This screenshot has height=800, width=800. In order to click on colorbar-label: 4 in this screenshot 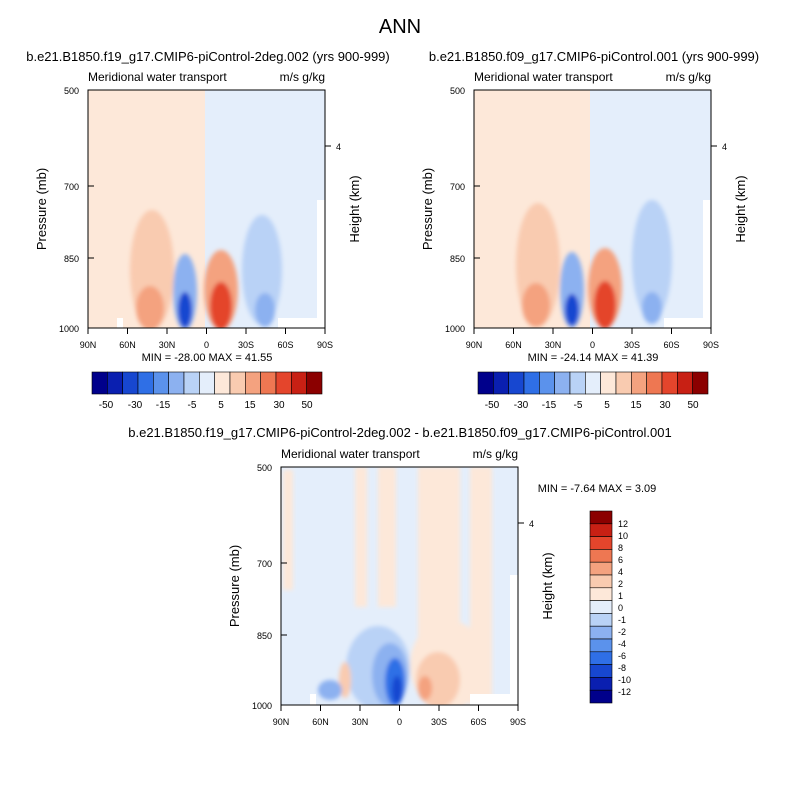, I will do `click(620, 572)`.